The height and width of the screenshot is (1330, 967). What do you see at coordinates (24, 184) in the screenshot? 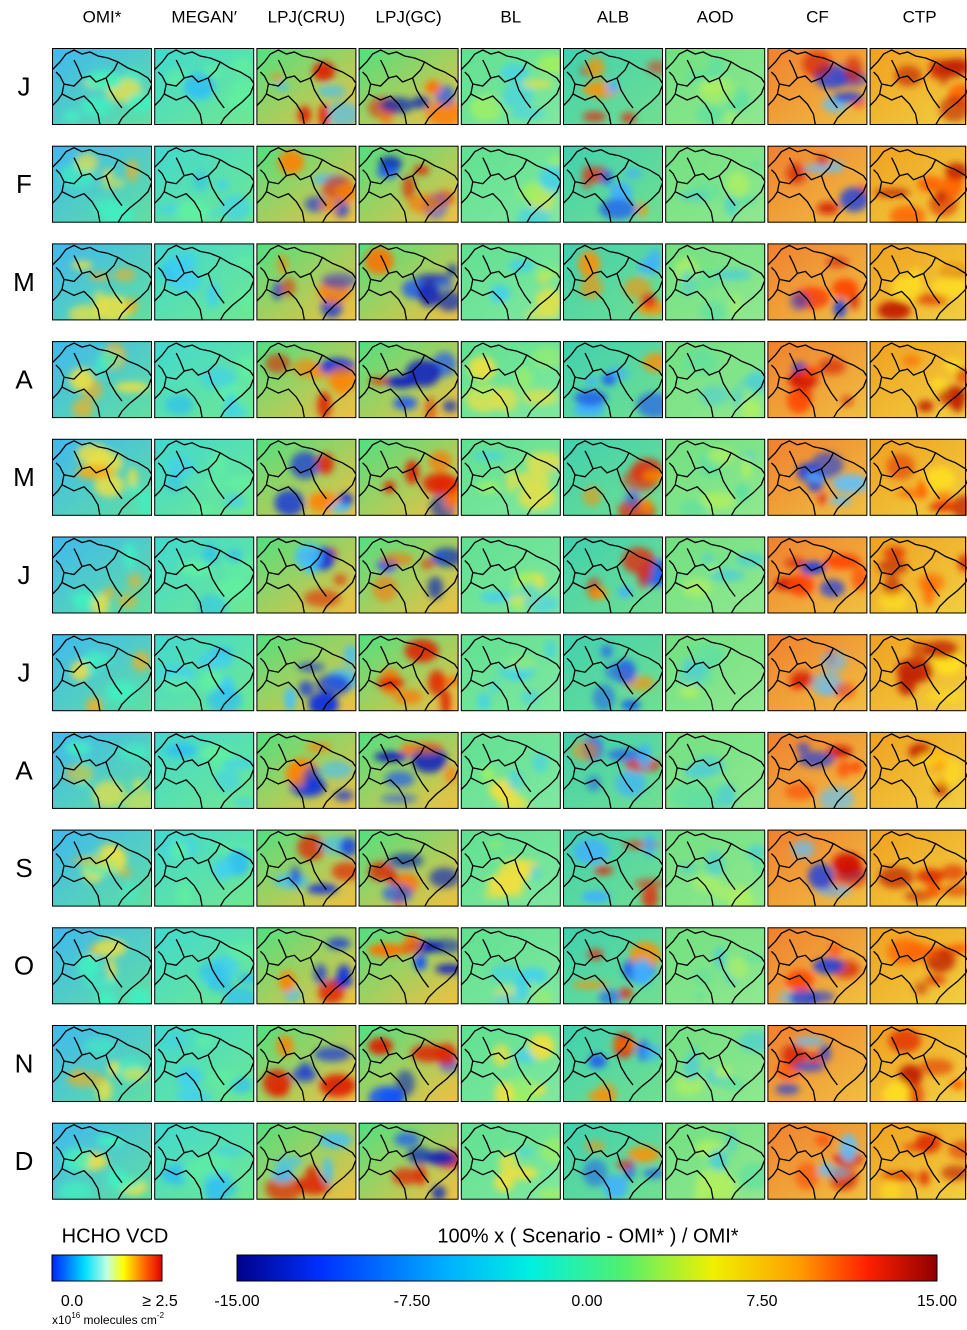
I see `row-label: F` at bounding box center [24, 184].